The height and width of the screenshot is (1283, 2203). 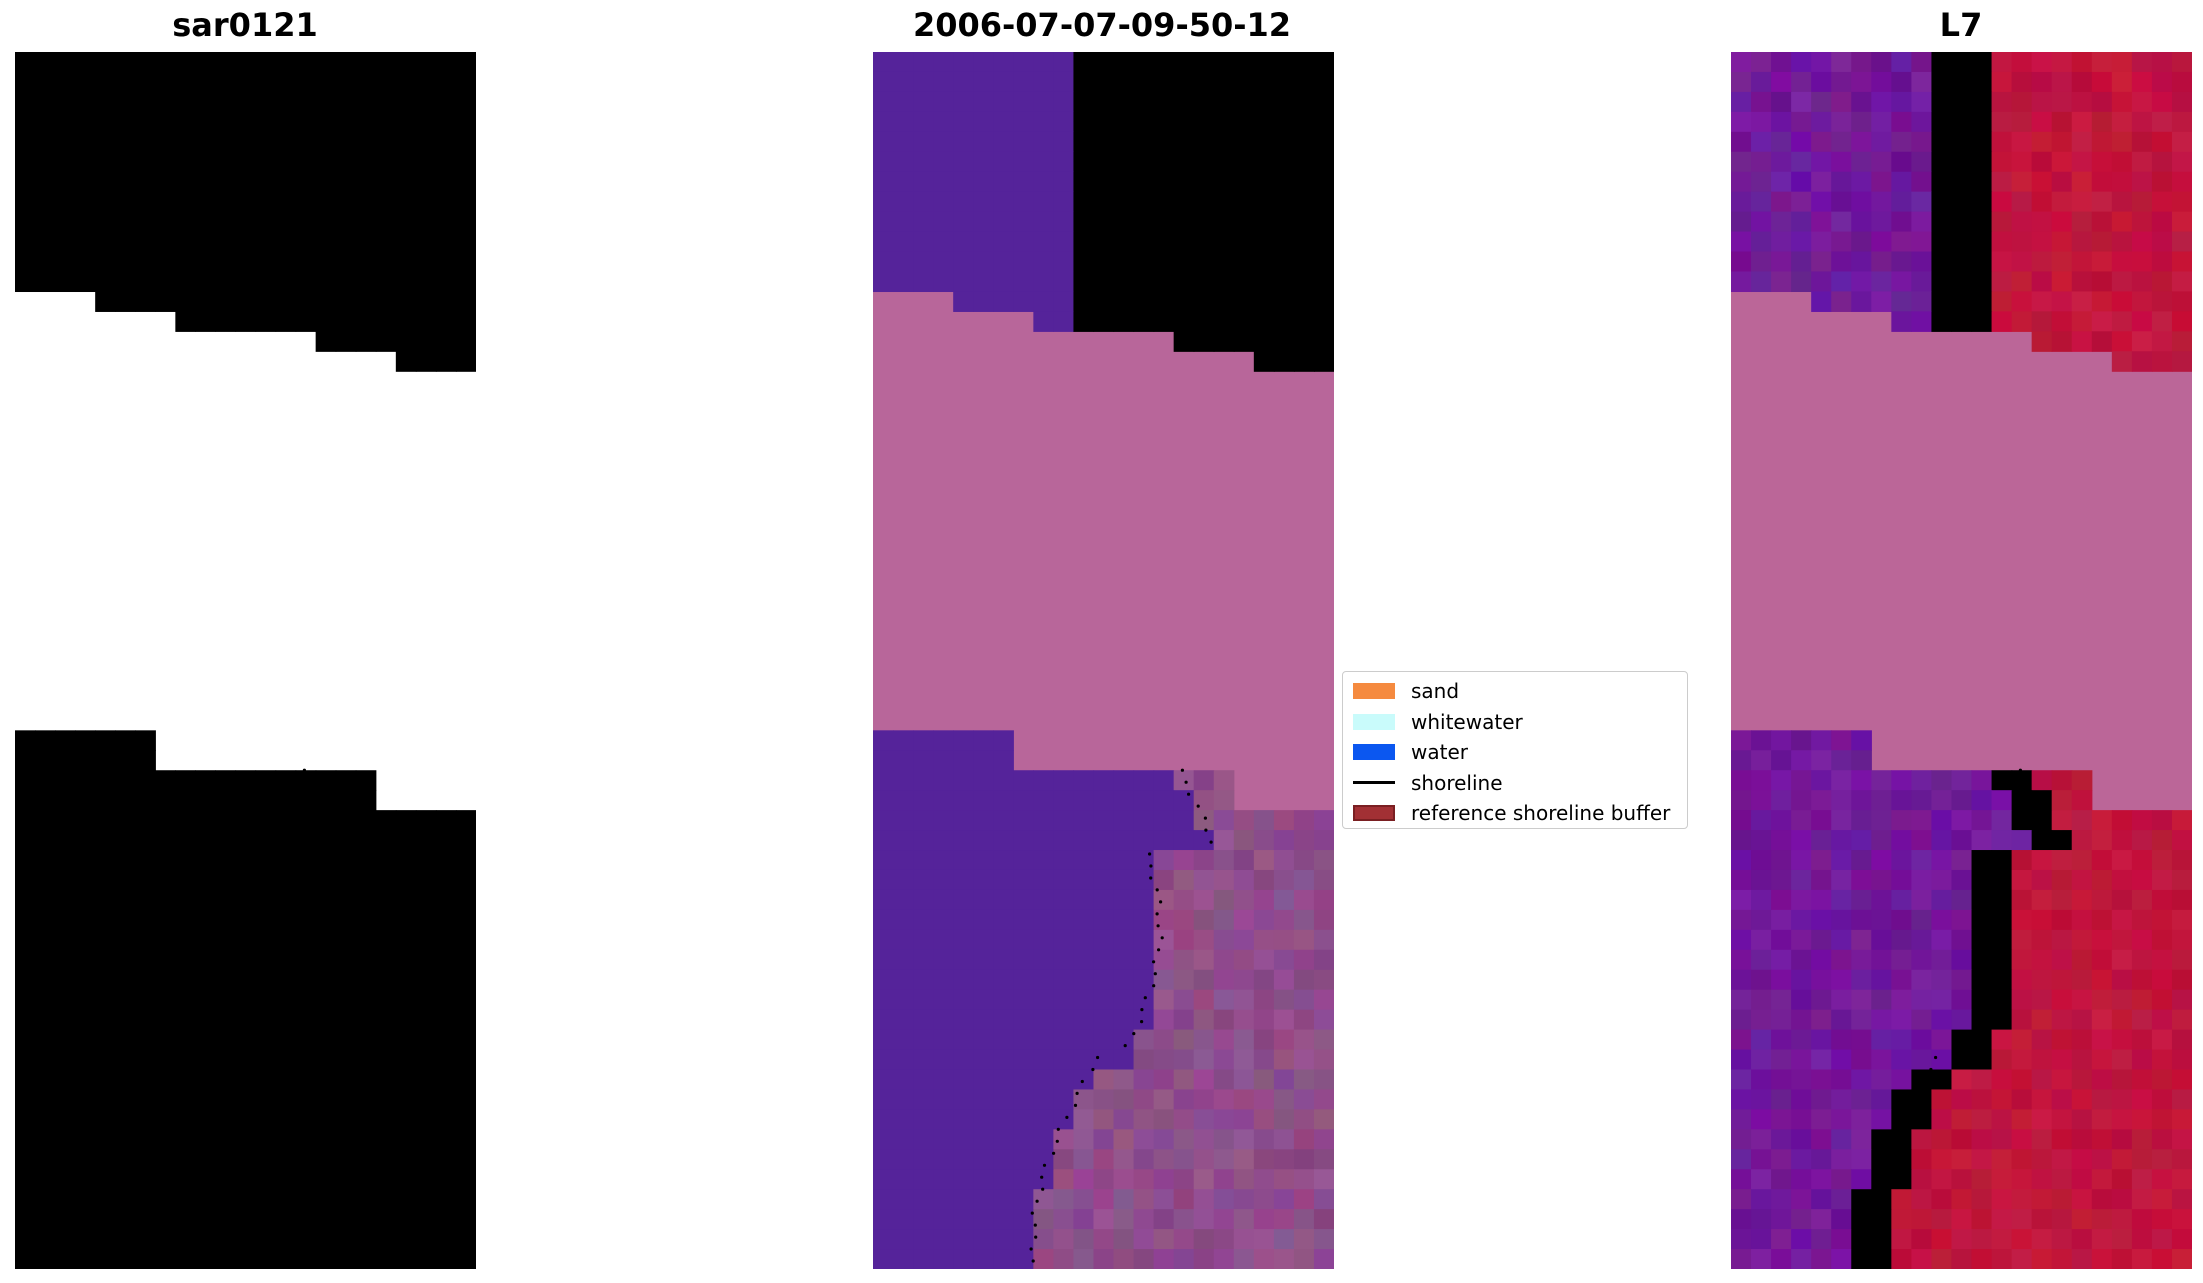 I want to click on legend-label-sand: sand, so click(x=1435, y=691).